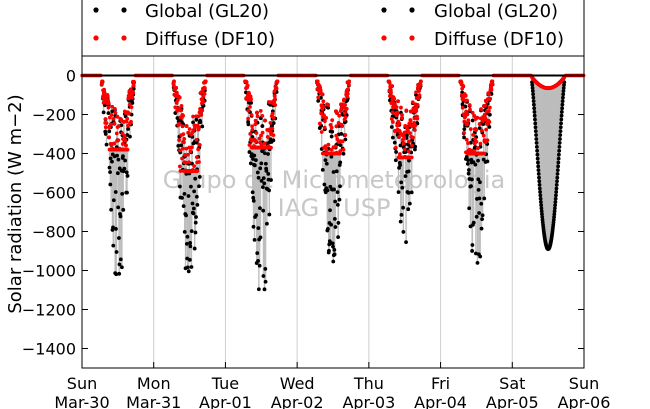 This screenshot has width=650, height=409. What do you see at coordinates (512, 383) in the screenshot?
I see `x-tick-label-day: Sat` at bounding box center [512, 383].